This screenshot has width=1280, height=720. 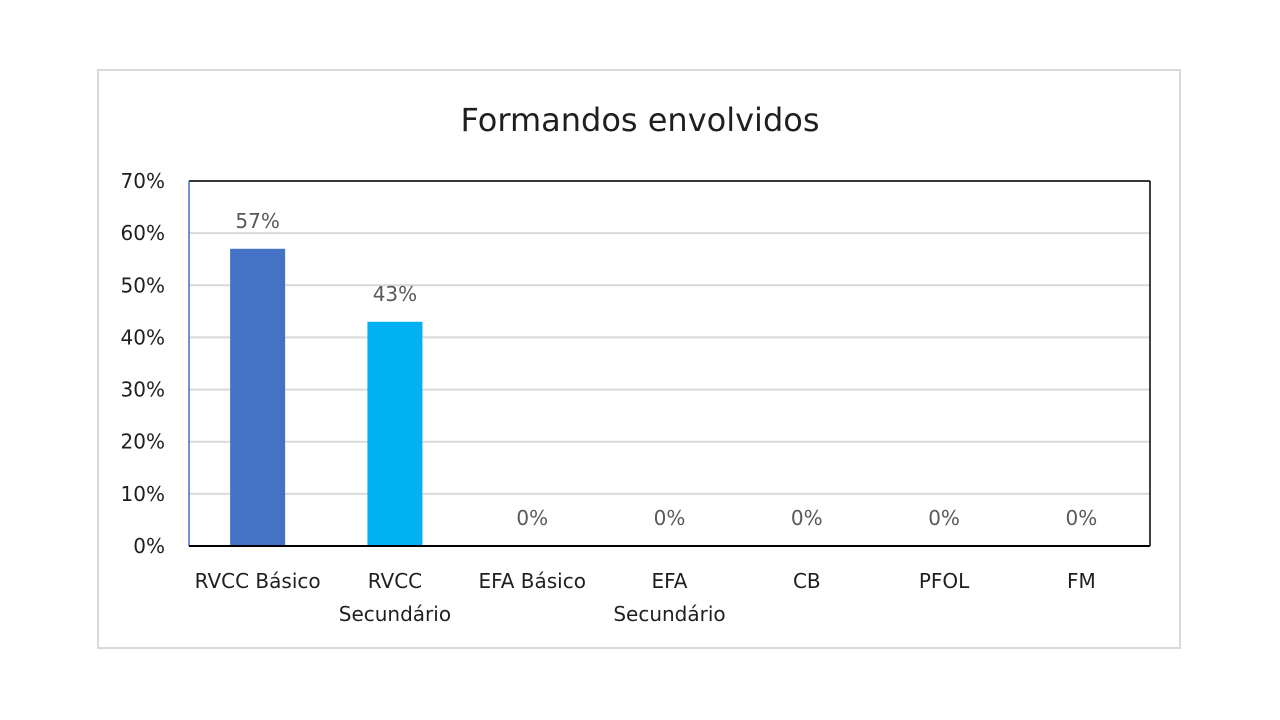 I want to click on y-tick-label: 10%, so click(x=143, y=494).